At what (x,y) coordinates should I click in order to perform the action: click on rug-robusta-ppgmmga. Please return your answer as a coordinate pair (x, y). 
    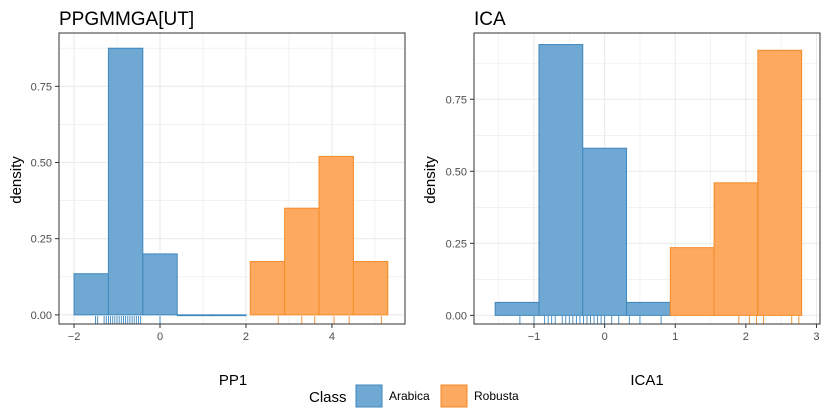
    Looking at the image, I should click on (329, 320).